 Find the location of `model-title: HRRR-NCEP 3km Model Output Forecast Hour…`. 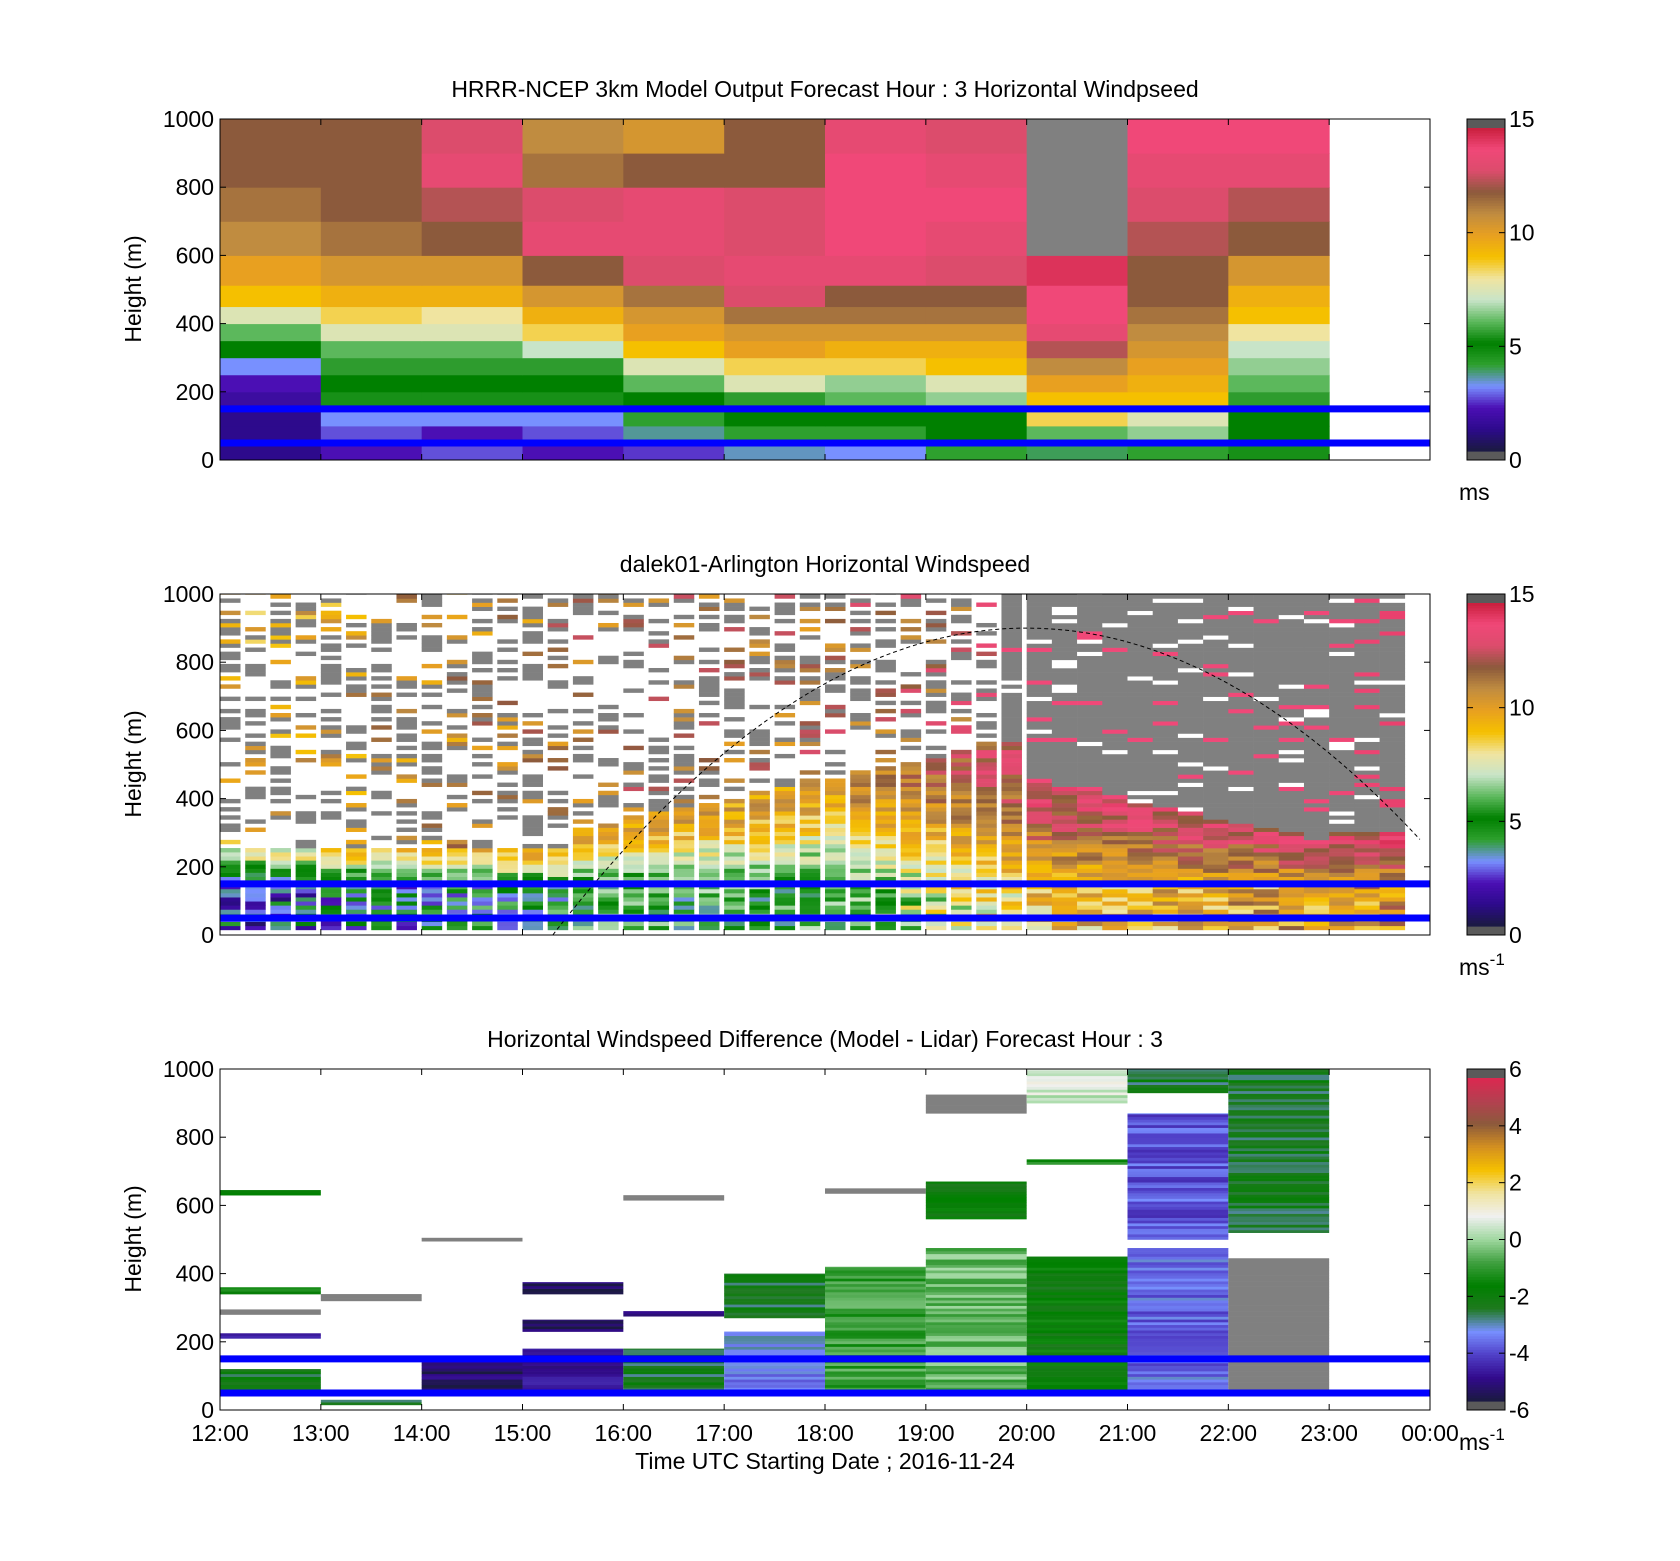

model-title: HRRR-NCEP 3km Model Output Forecast Hour… is located at coordinates (824, 89).